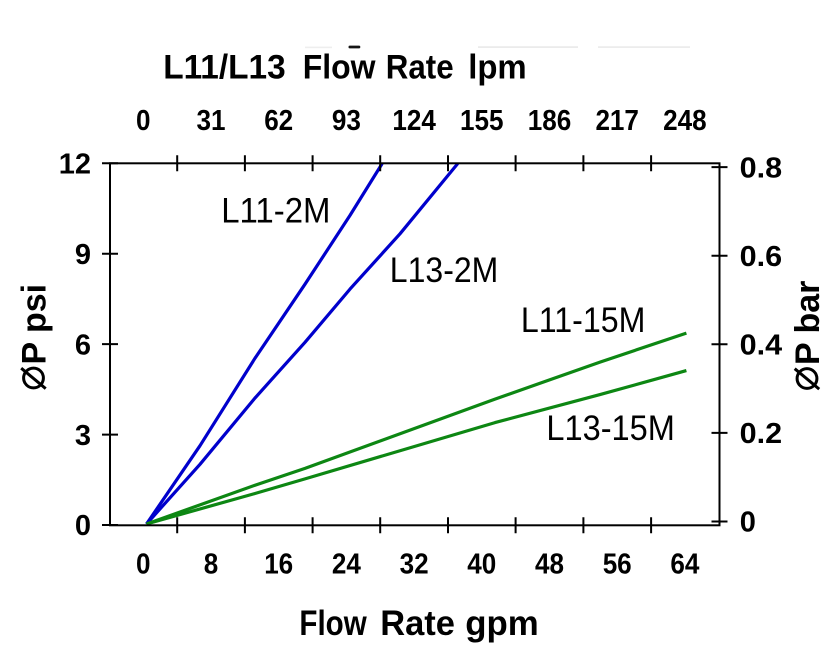  Describe the element at coordinates (550, 121) in the screenshot. I see `svg-text: 186` at that location.